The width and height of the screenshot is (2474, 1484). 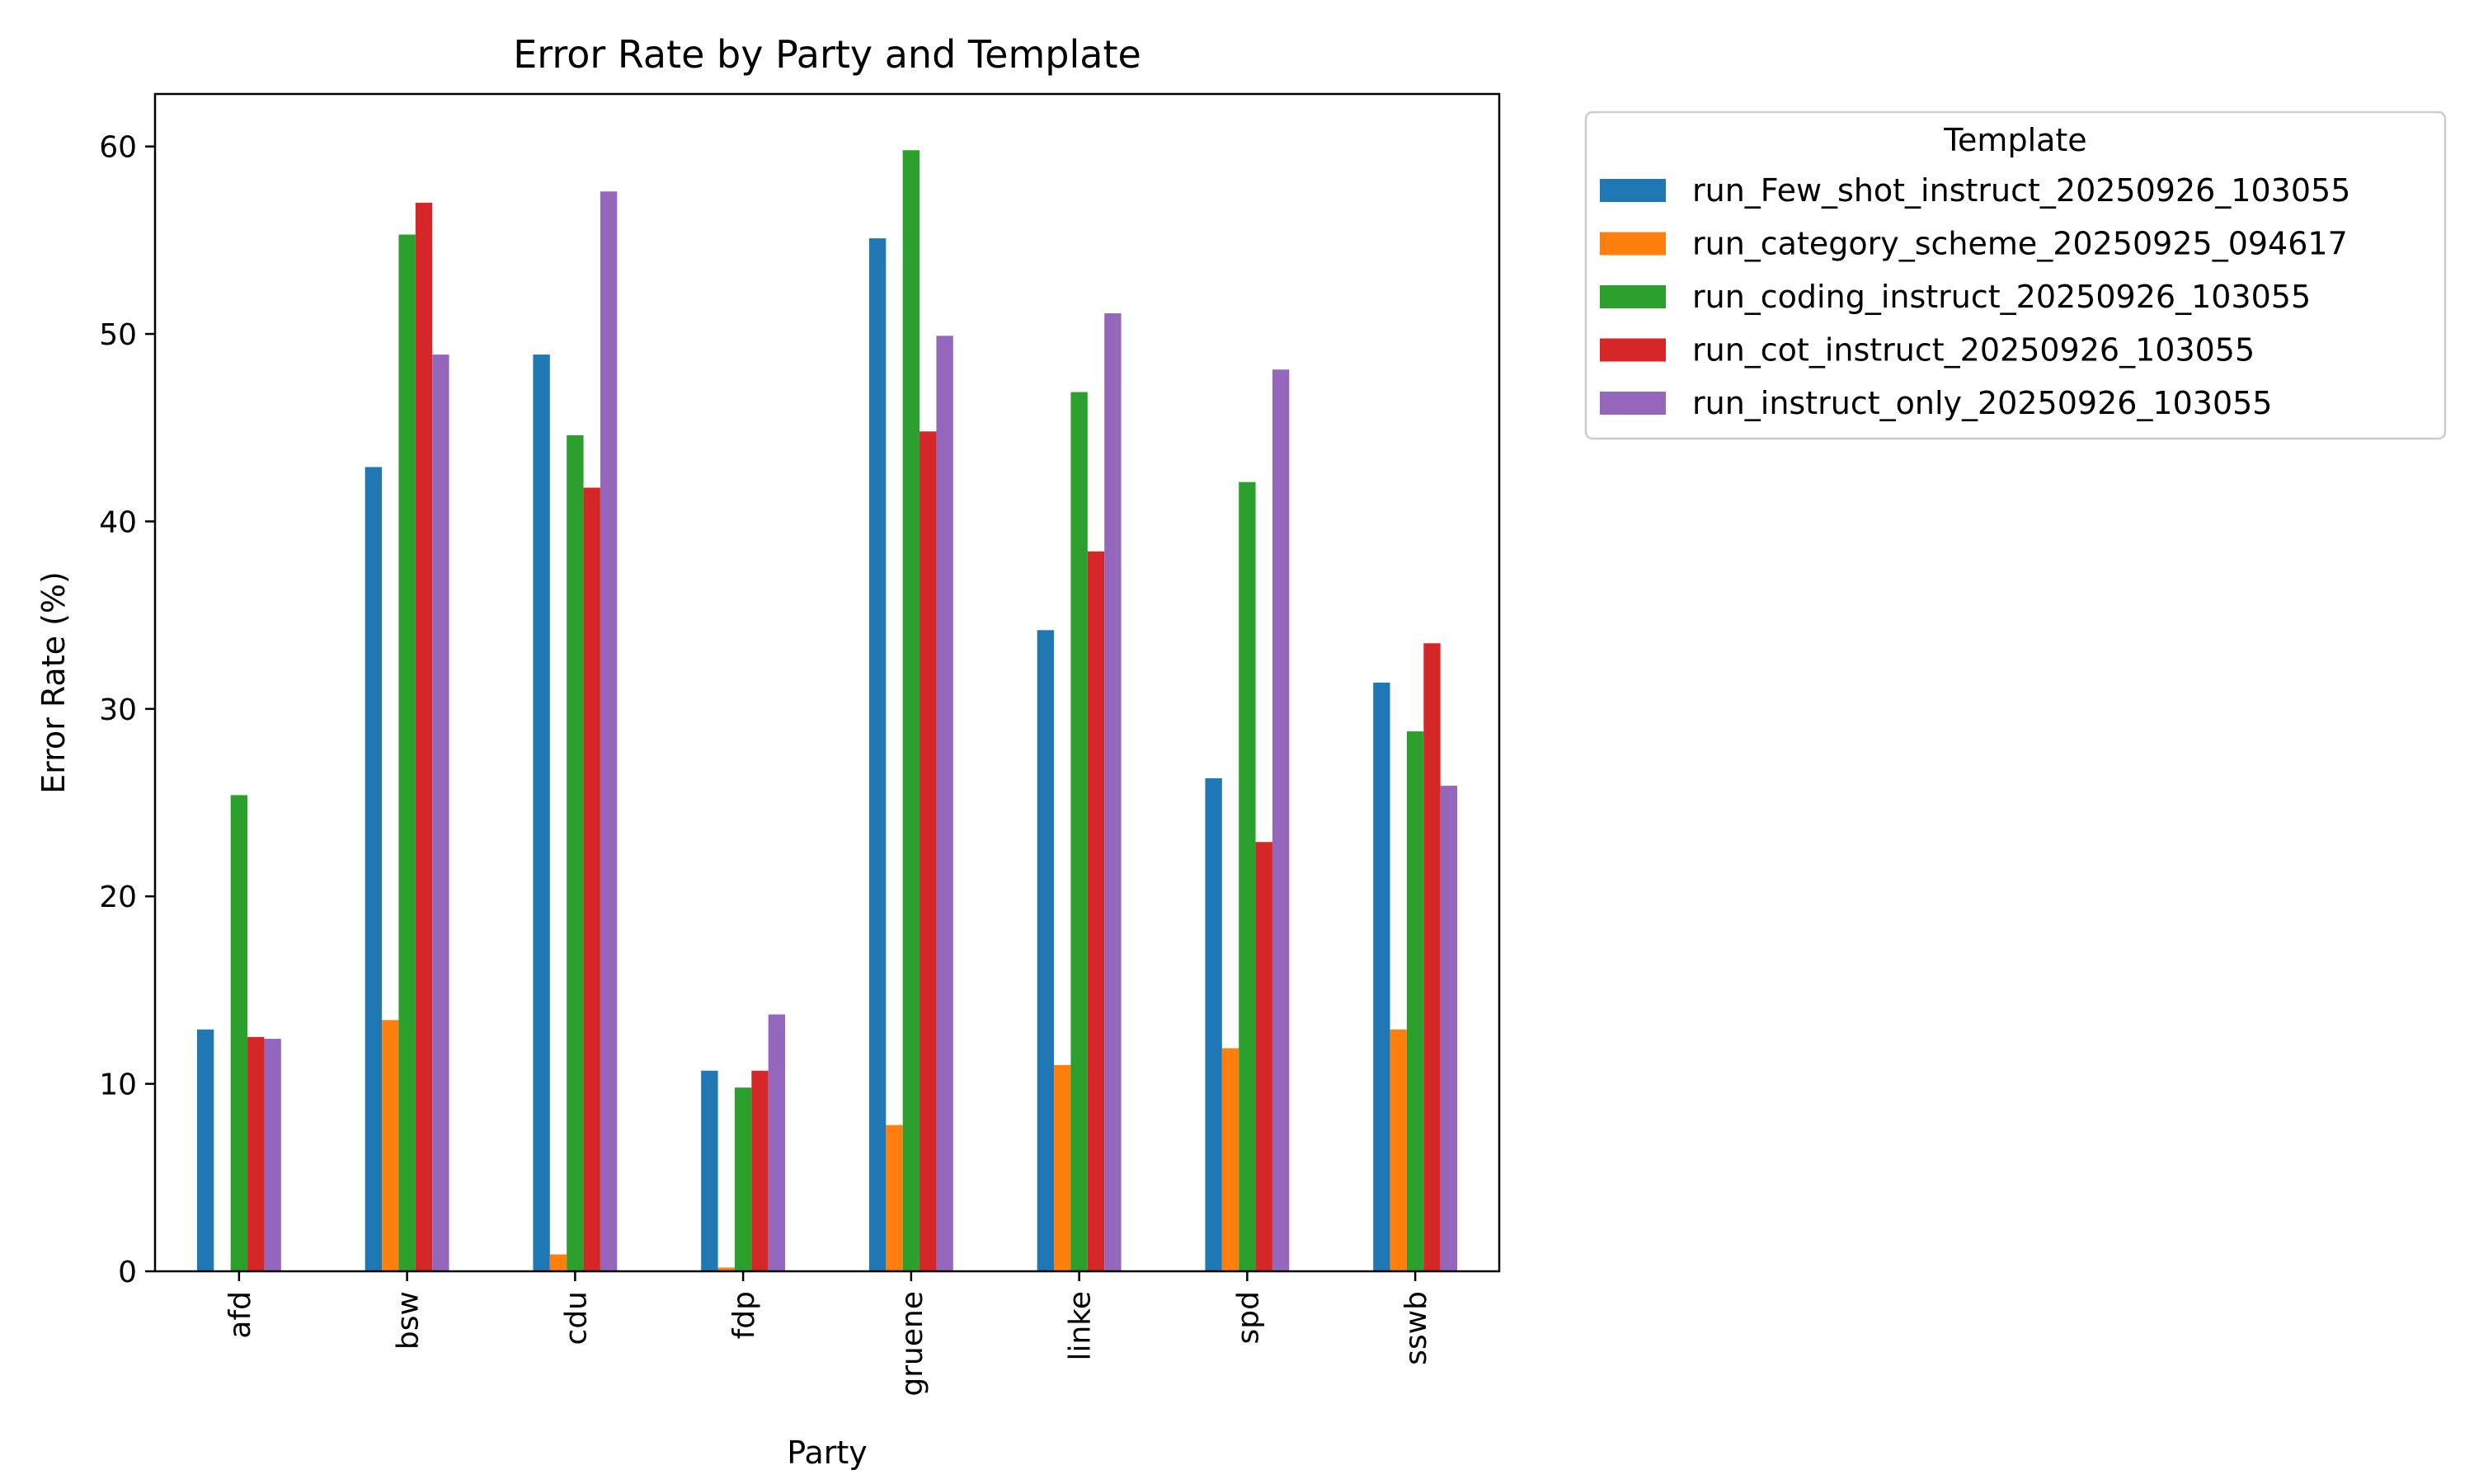 I want to click on y-tick-label-60: 60, so click(x=118, y=148).